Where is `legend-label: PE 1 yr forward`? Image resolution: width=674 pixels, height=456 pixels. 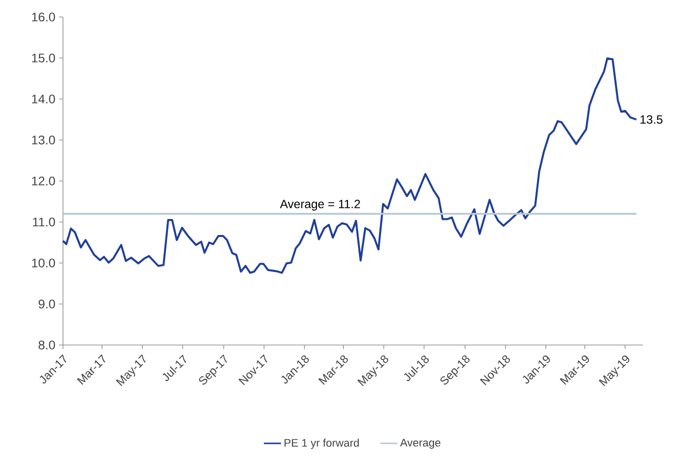 legend-label: PE 1 yr forward is located at coordinates (321, 443).